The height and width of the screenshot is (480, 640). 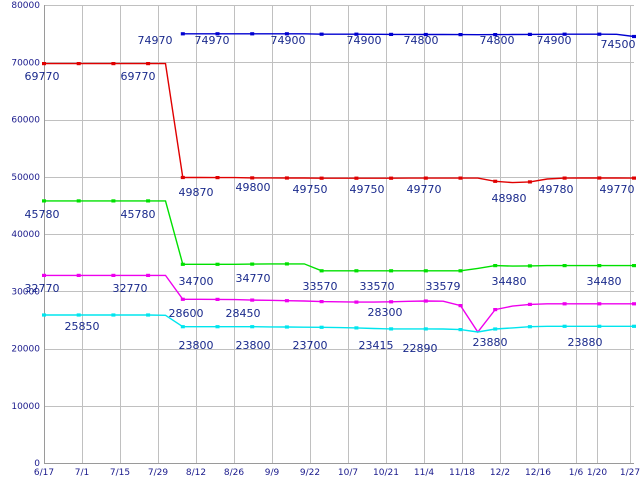 What do you see at coordinates (576, 473) in the screenshot?
I see `x-tick-label: 1/6` at bounding box center [576, 473].